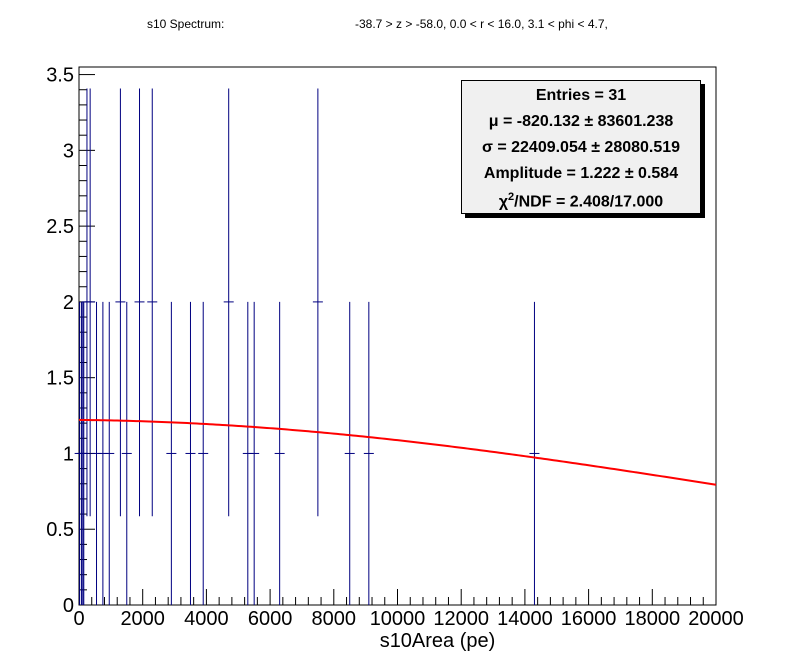 The width and height of the screenshot is (796, 672). What do you see at coordinates (206, 619) in the screenshot?
I see `x-tick-label: 4000` at bounding box center [206, 619].